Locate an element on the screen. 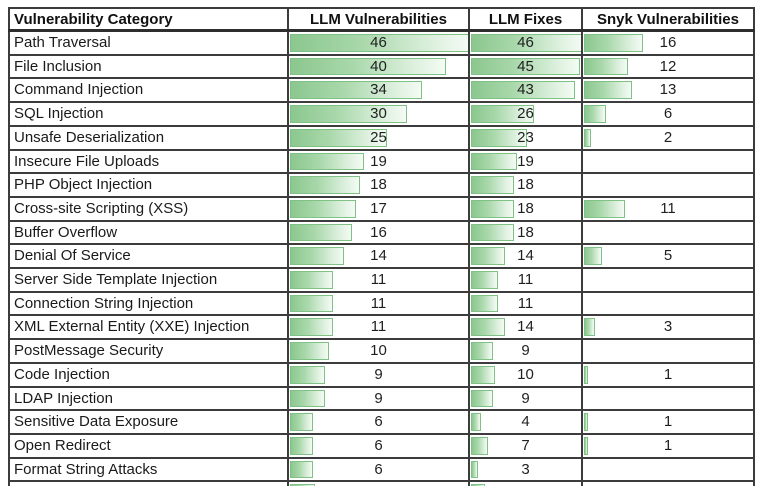 This screenshot has height=486, width=768. cell-value: 45 is located at coordinates (525, 66).